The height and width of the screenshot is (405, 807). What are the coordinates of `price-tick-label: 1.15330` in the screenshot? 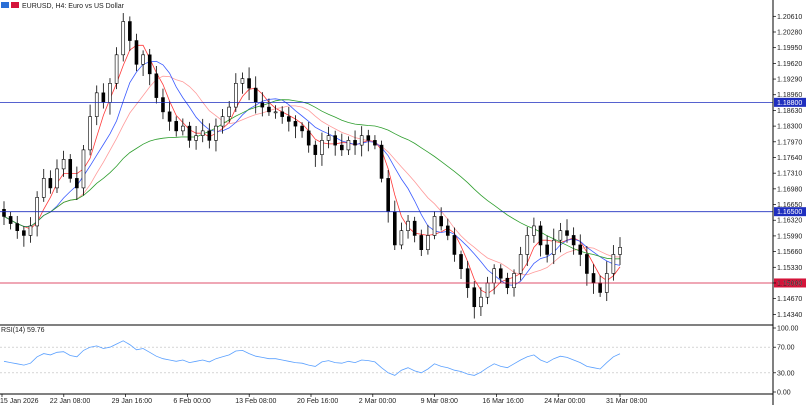 It's located at (789, 268).